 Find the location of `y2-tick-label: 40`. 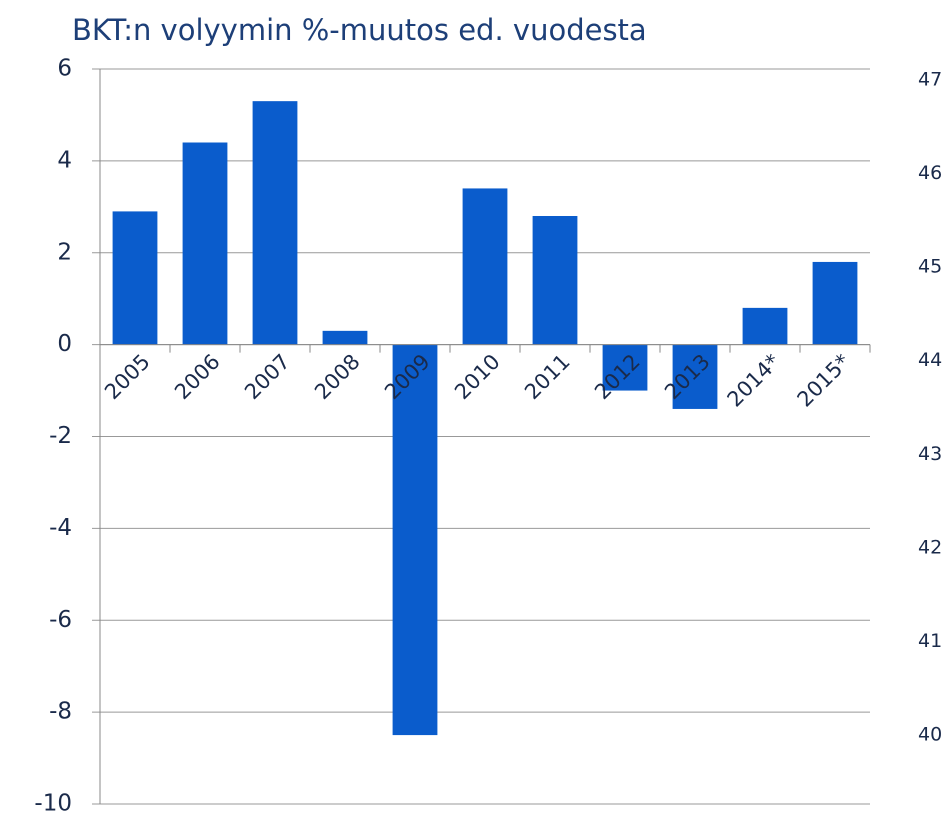

y2-tick-label: 40 is located at coordinates (930, 735).